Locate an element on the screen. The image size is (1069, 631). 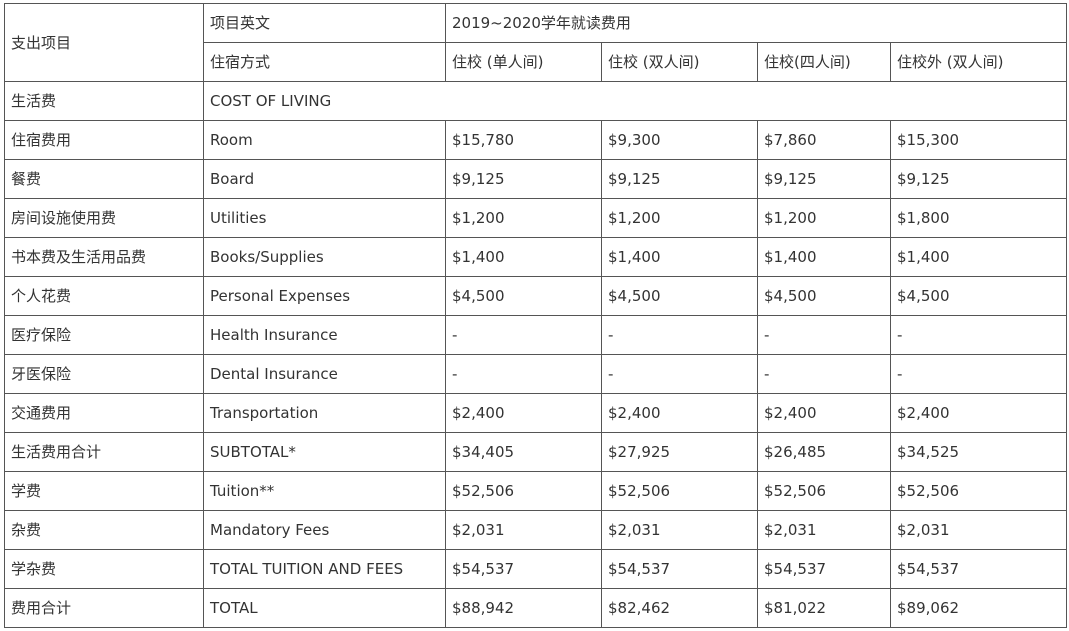
row-label-en: Utilities is located at coordinates (324, 218).